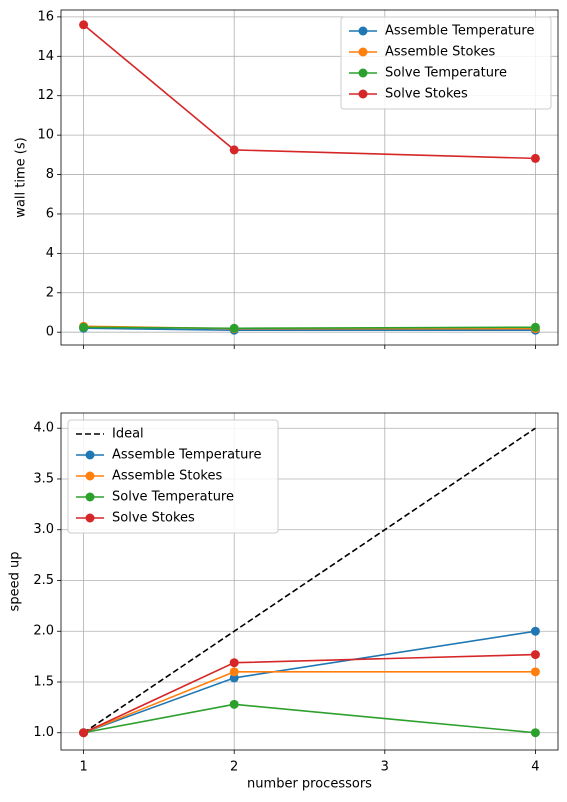 This screenshot has width=567, height=802. What do you see at coordinates (45, 56) in the screenshot?
I see `y-tick-label: 14` at bounding box center [45, 56].